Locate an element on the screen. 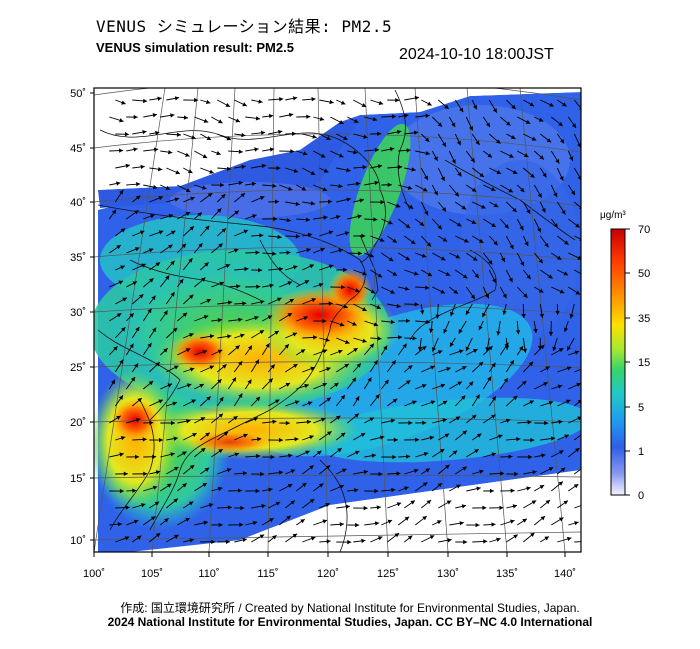 The image size is (700, 649). title-english: VENUS simulation result: PM2.5 is located at coordinates (195, 47).